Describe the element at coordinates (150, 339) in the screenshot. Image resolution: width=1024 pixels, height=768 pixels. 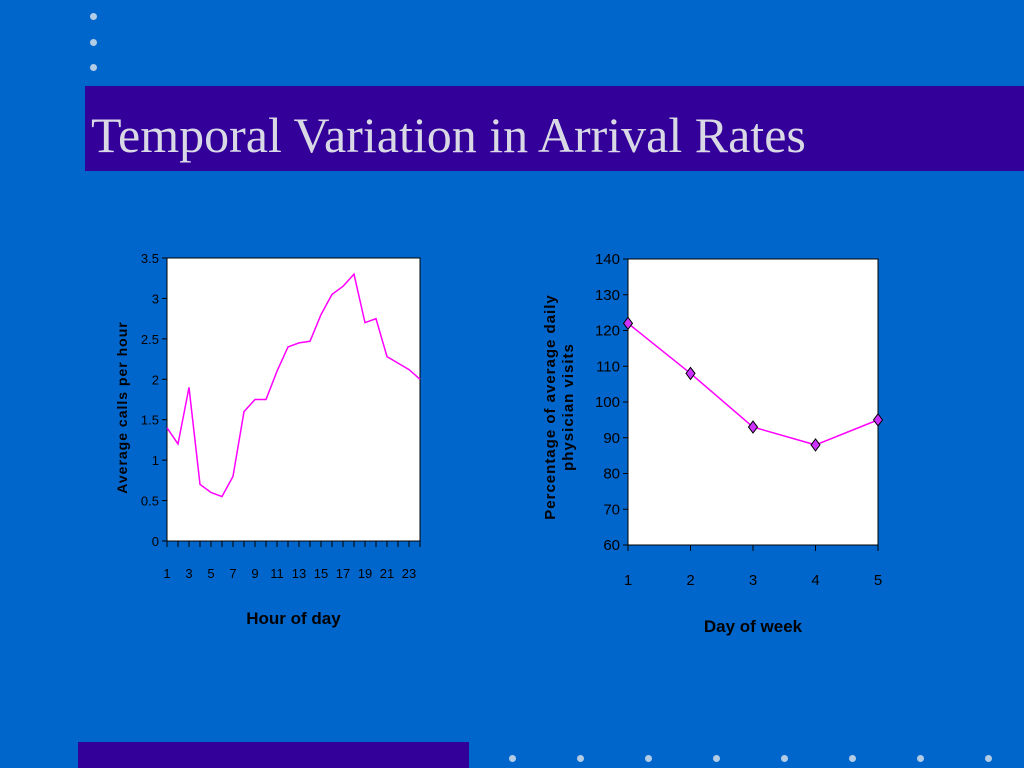
I see `y-tick-label: 2.5` at that location.